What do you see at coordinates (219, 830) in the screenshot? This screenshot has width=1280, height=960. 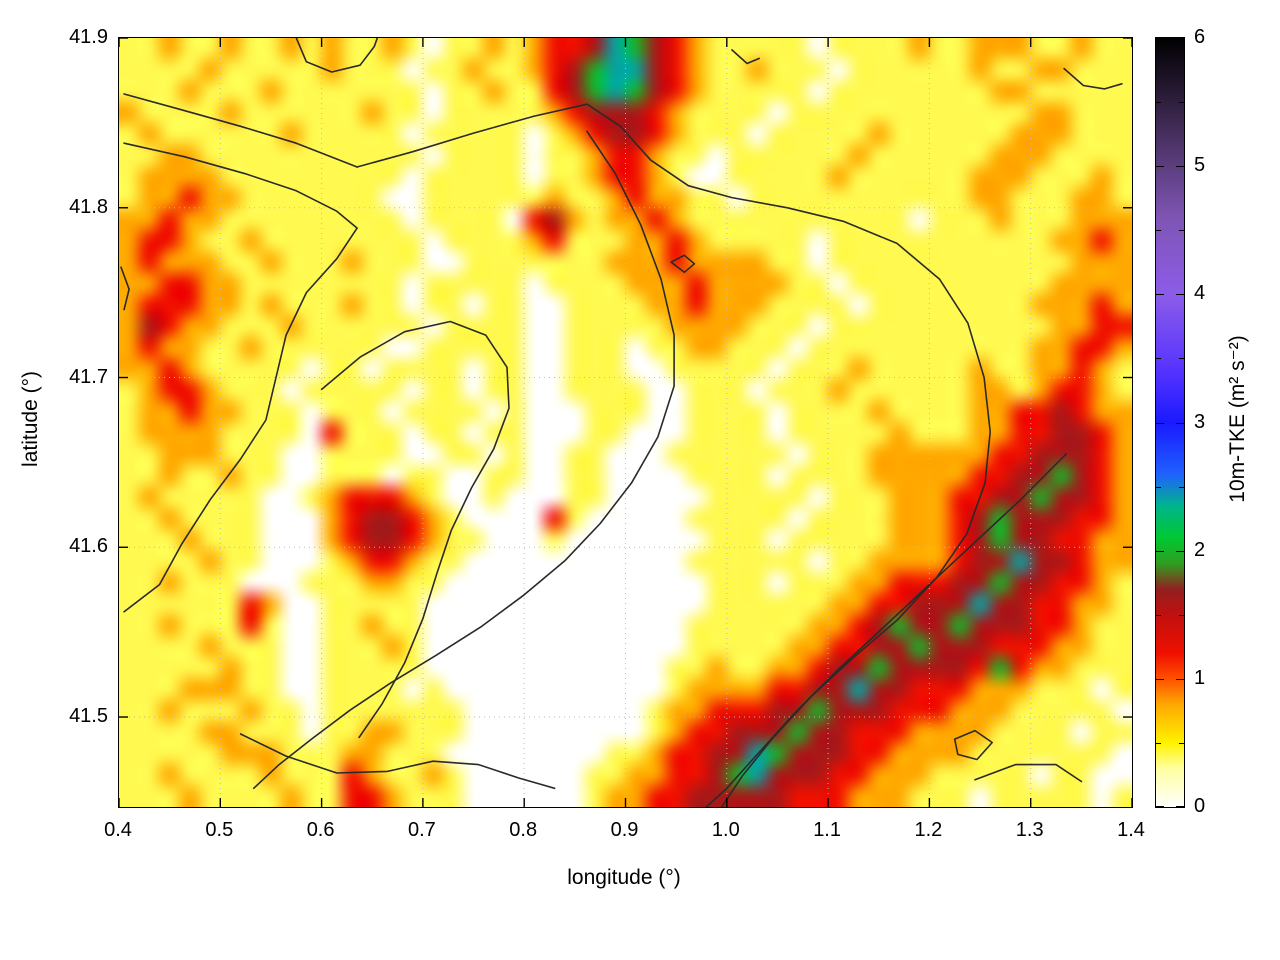 I see `x-tick-label: 0.5` at bounding box center [219, 830].